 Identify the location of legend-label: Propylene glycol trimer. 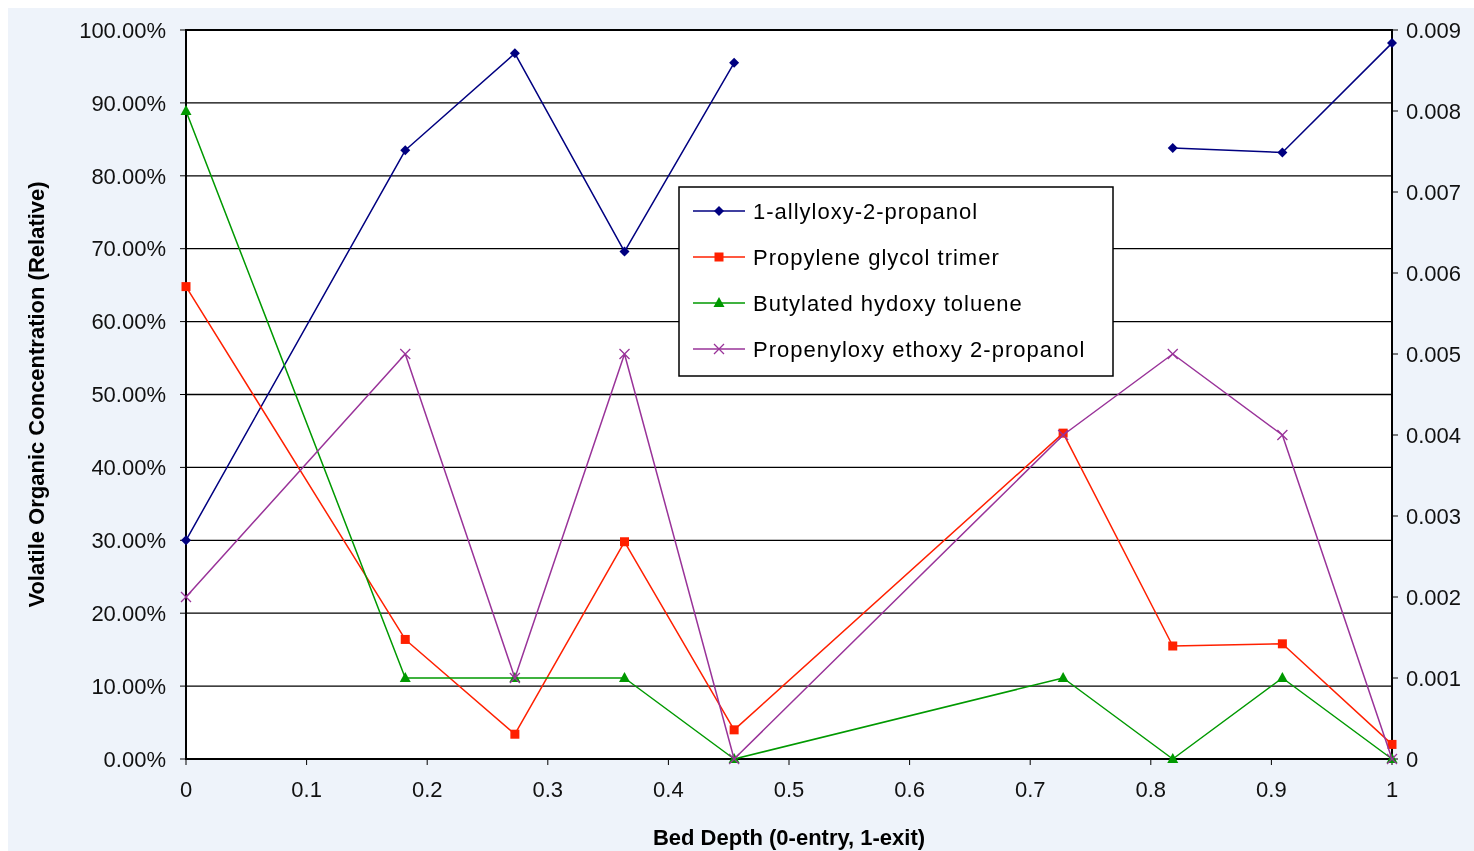
(876, 257).